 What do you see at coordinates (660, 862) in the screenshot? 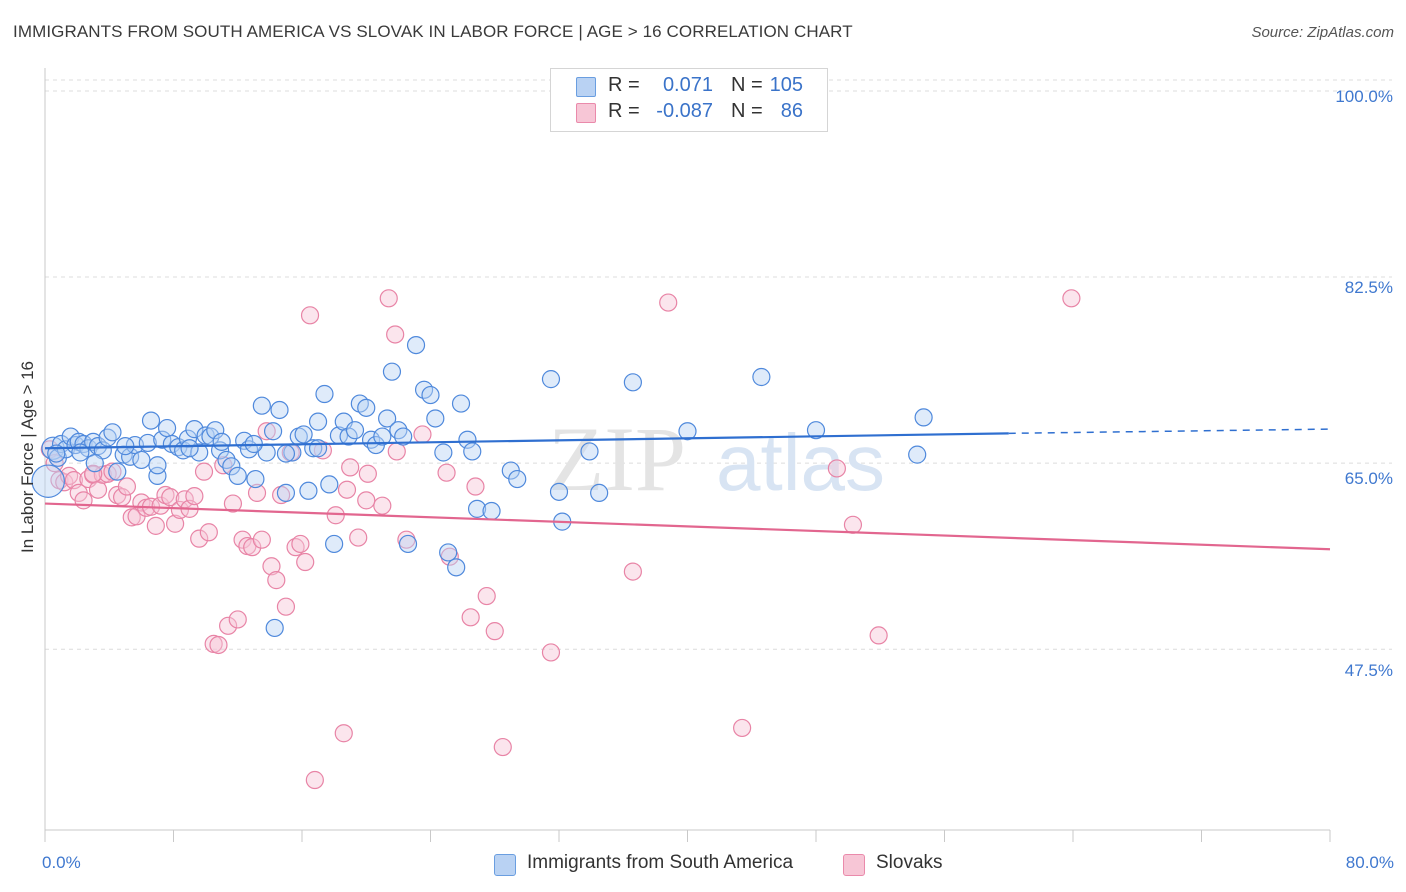
I see `legend-label: Immigrants from South America` at bounding box center [660, 862].